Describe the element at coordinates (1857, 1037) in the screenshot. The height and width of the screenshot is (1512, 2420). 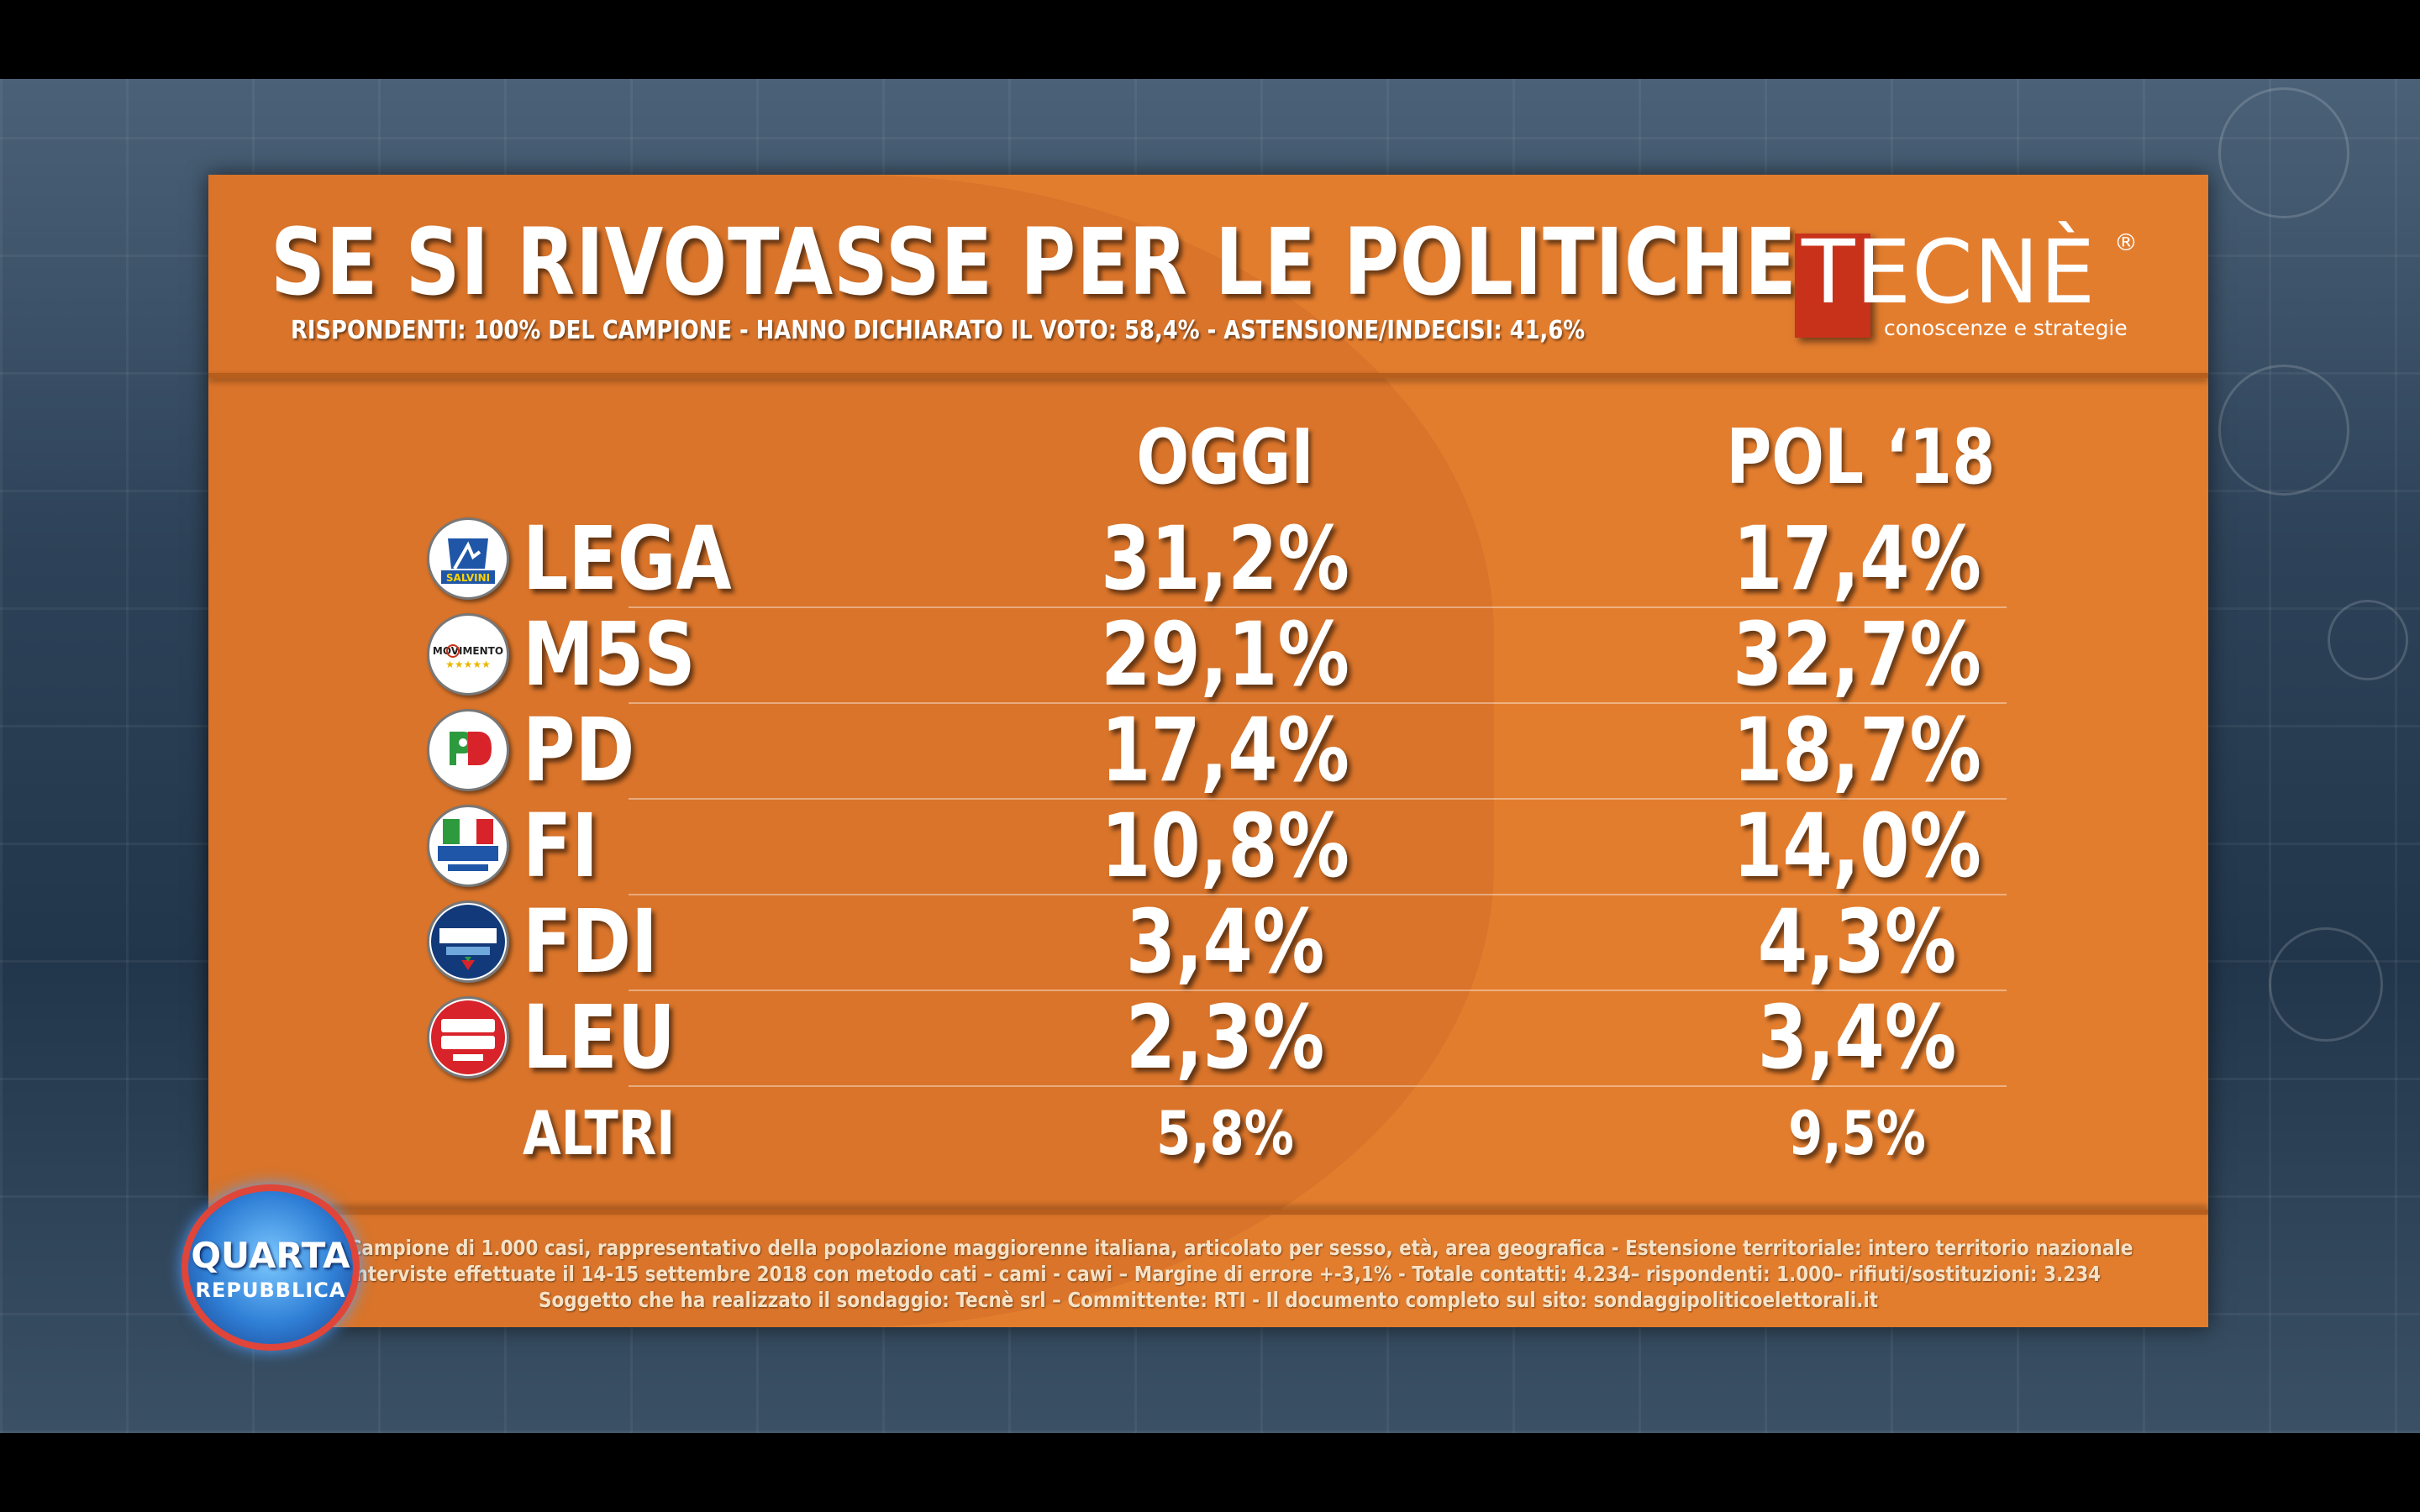
I see `value-pol18: 3,4%` at that location.